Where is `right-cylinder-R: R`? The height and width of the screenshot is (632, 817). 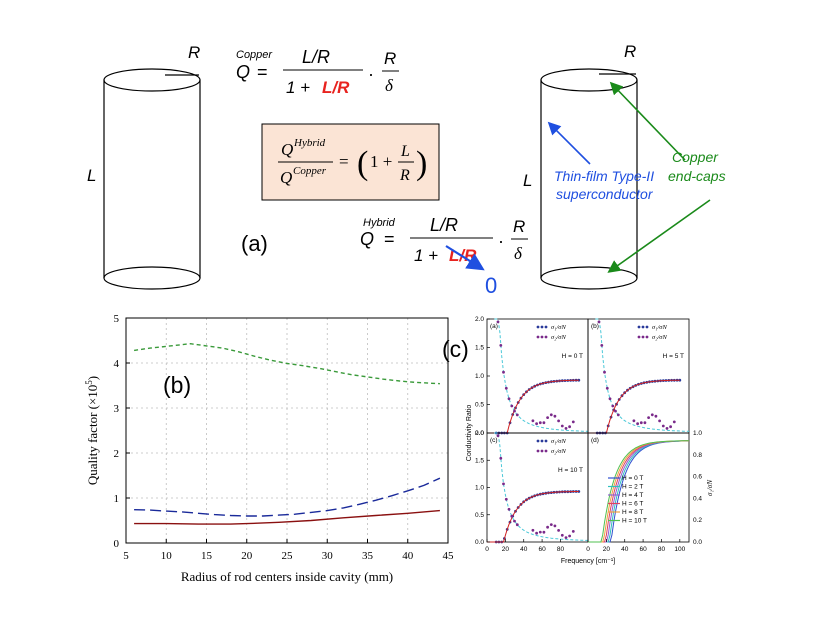 right-cylinder-R: R is located at coordinates (630, 51).